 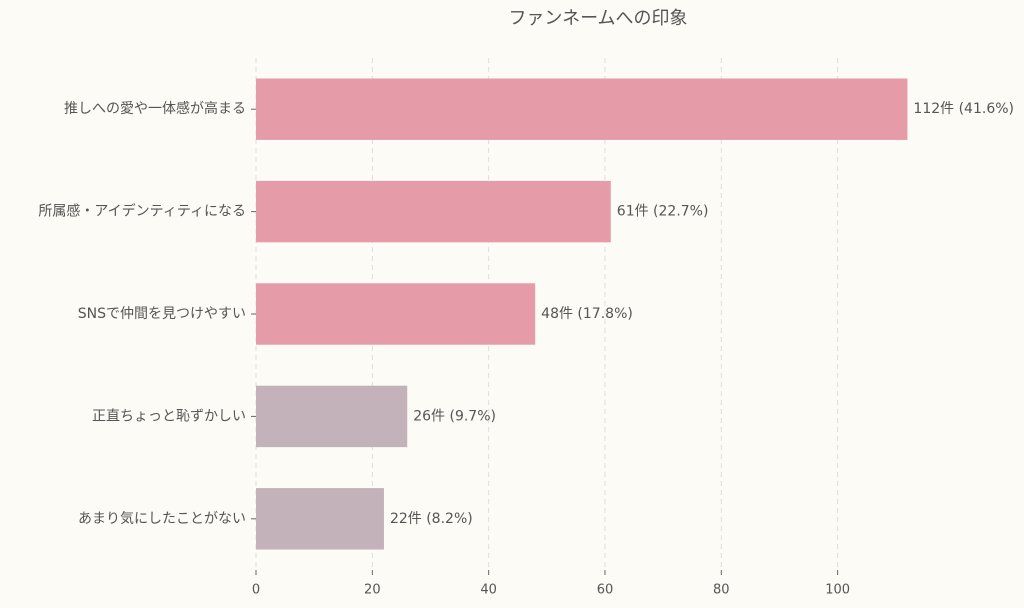 I want to click on x-tick-label: 100, so click(x=837, y=590).